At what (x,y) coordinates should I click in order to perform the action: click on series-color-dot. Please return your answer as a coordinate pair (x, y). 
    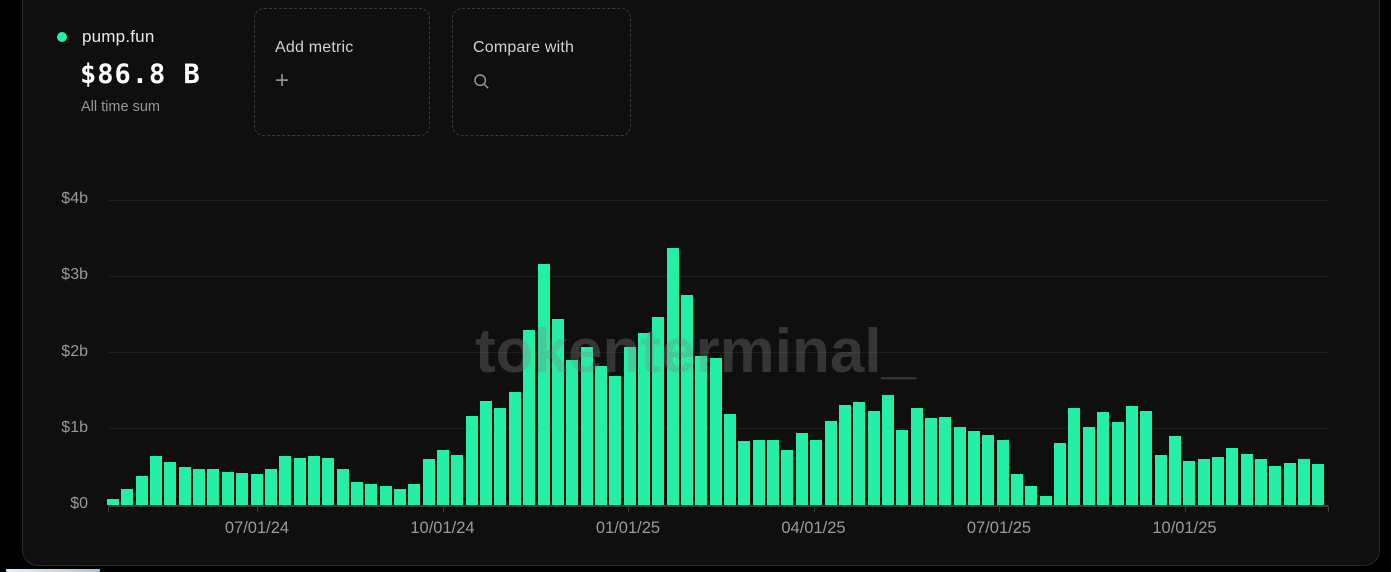
    Looking at the image, I should click on (62, 37).